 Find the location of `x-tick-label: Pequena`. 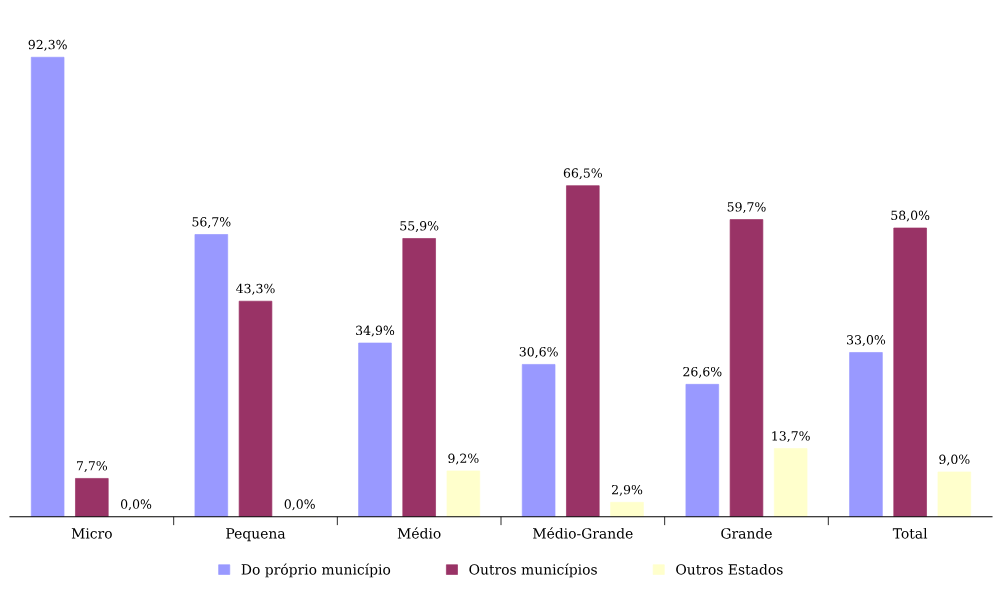

x-tick-label: Pequena is located at coordinates (256, 535).